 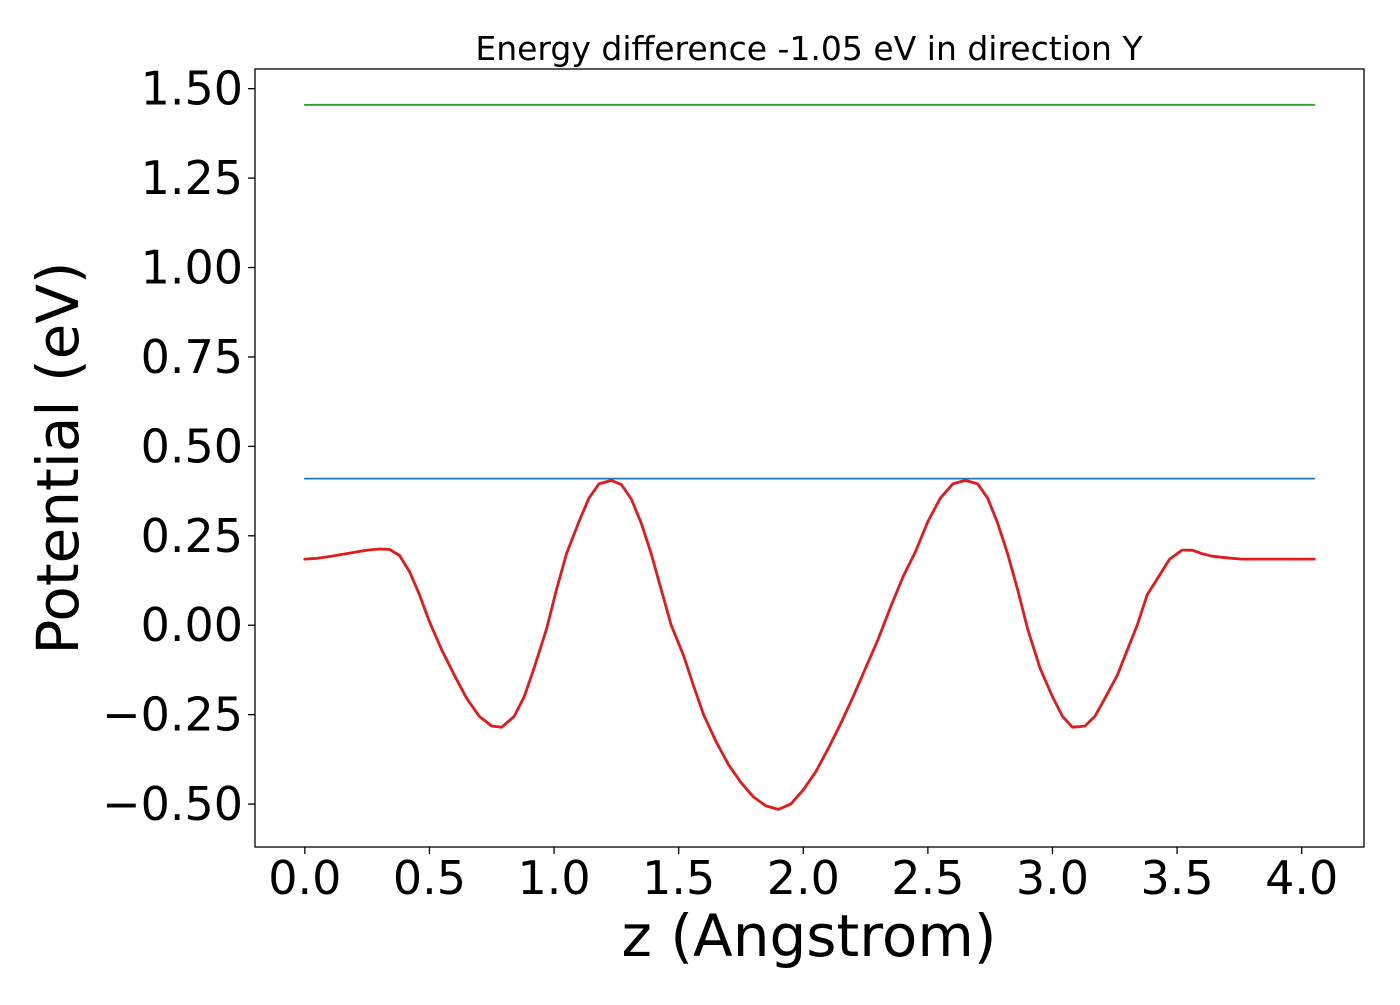 I want to click on y-axis-label: Potential (eV), so click(x=58, y=457).